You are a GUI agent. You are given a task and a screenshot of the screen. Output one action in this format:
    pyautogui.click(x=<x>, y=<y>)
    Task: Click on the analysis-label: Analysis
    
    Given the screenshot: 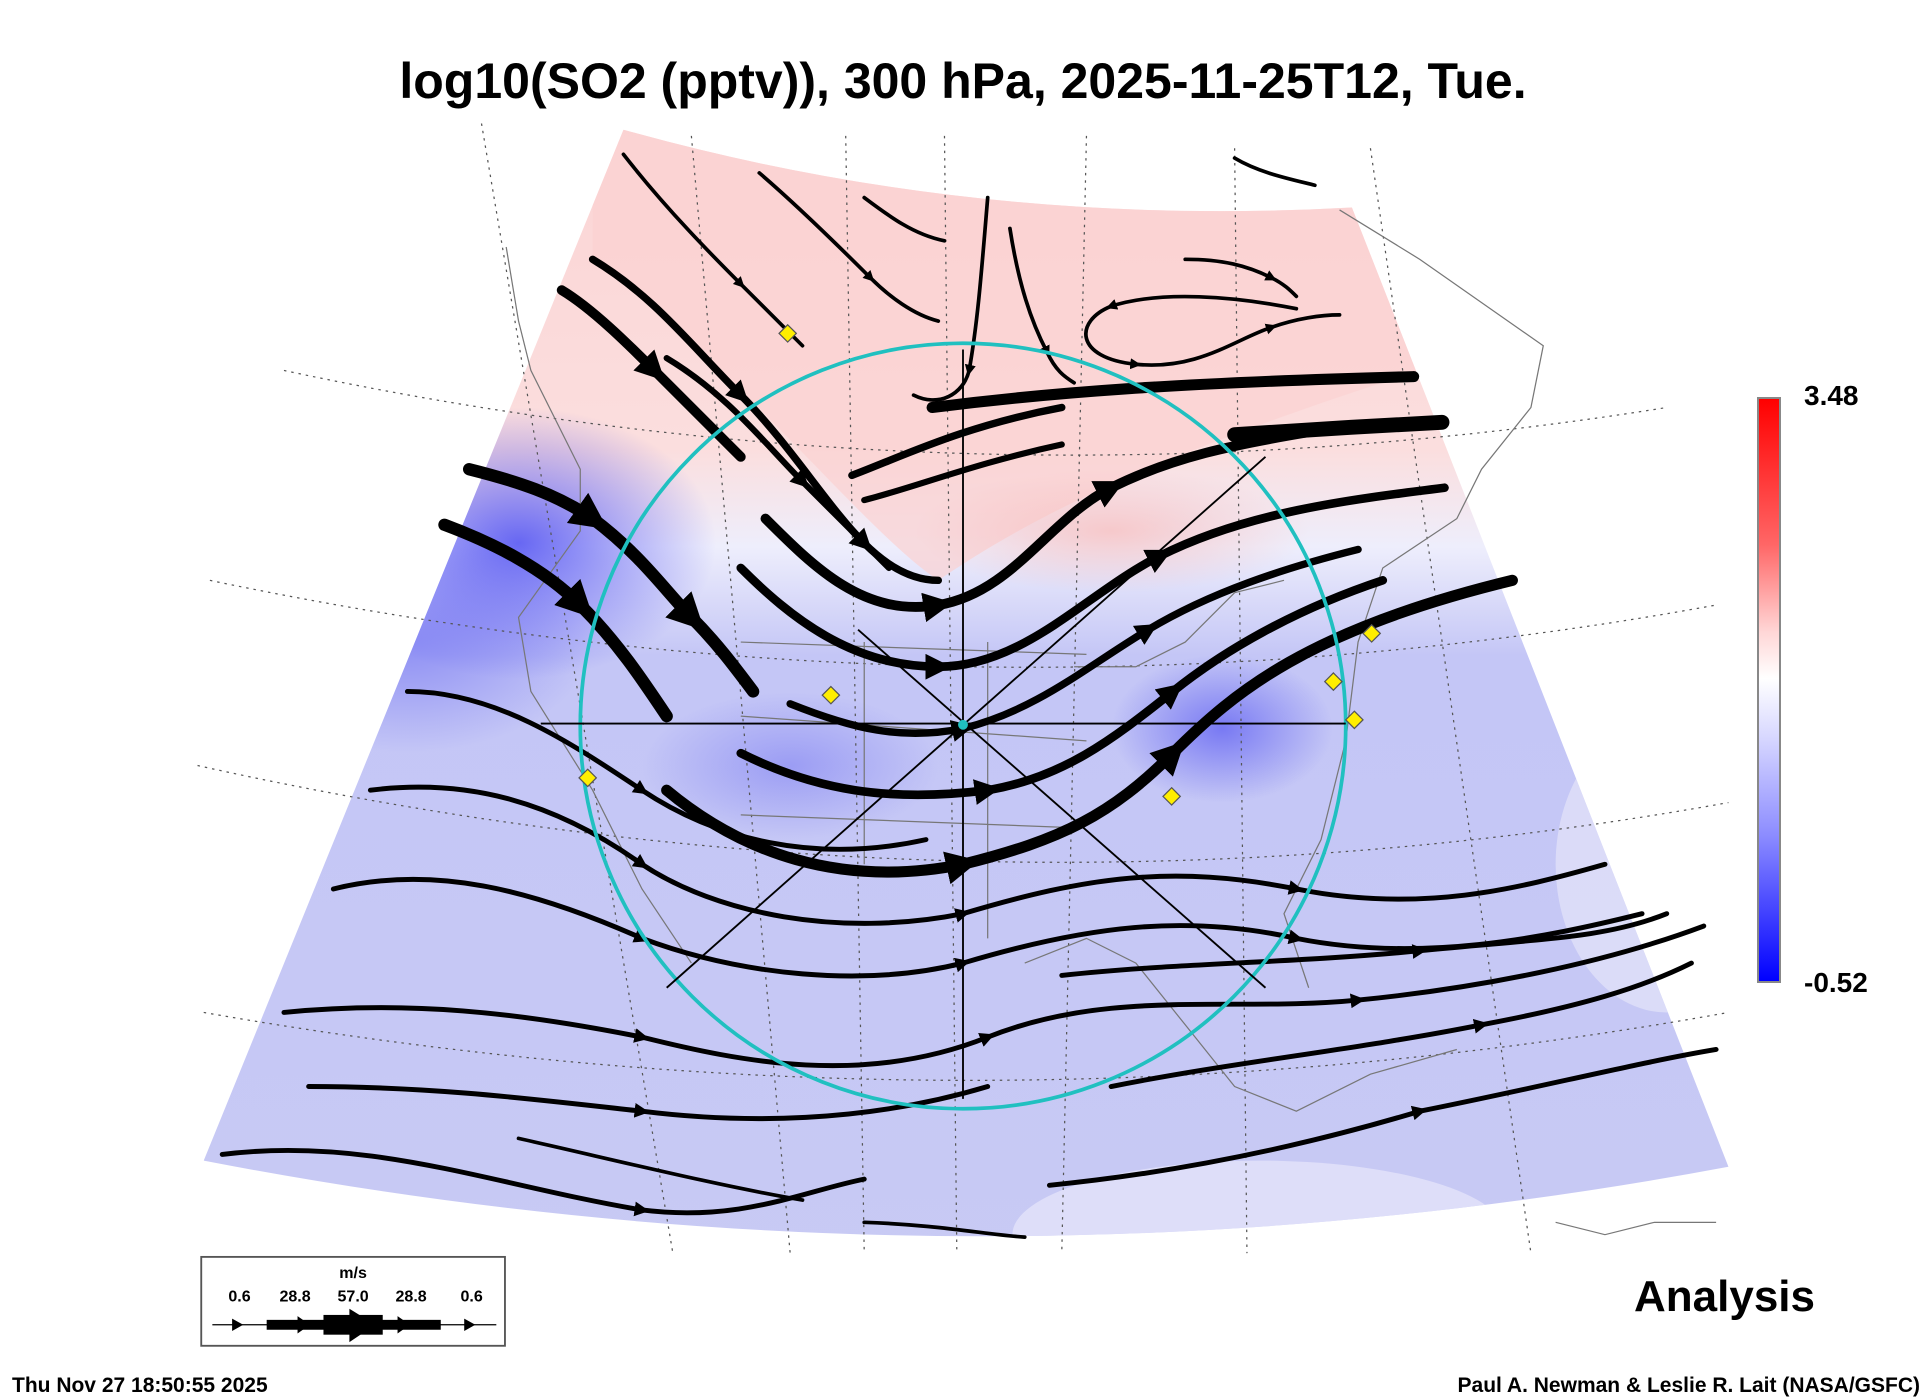 What is the action you would take?
    pyautogui.click(x=1724, y=1296)
    